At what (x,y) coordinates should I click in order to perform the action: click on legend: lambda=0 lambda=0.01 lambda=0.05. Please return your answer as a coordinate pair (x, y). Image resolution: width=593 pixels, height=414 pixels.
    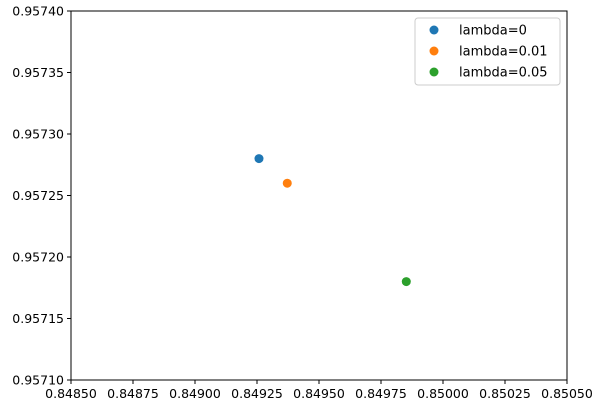
    Looking at the image, I should click on (487, 51).